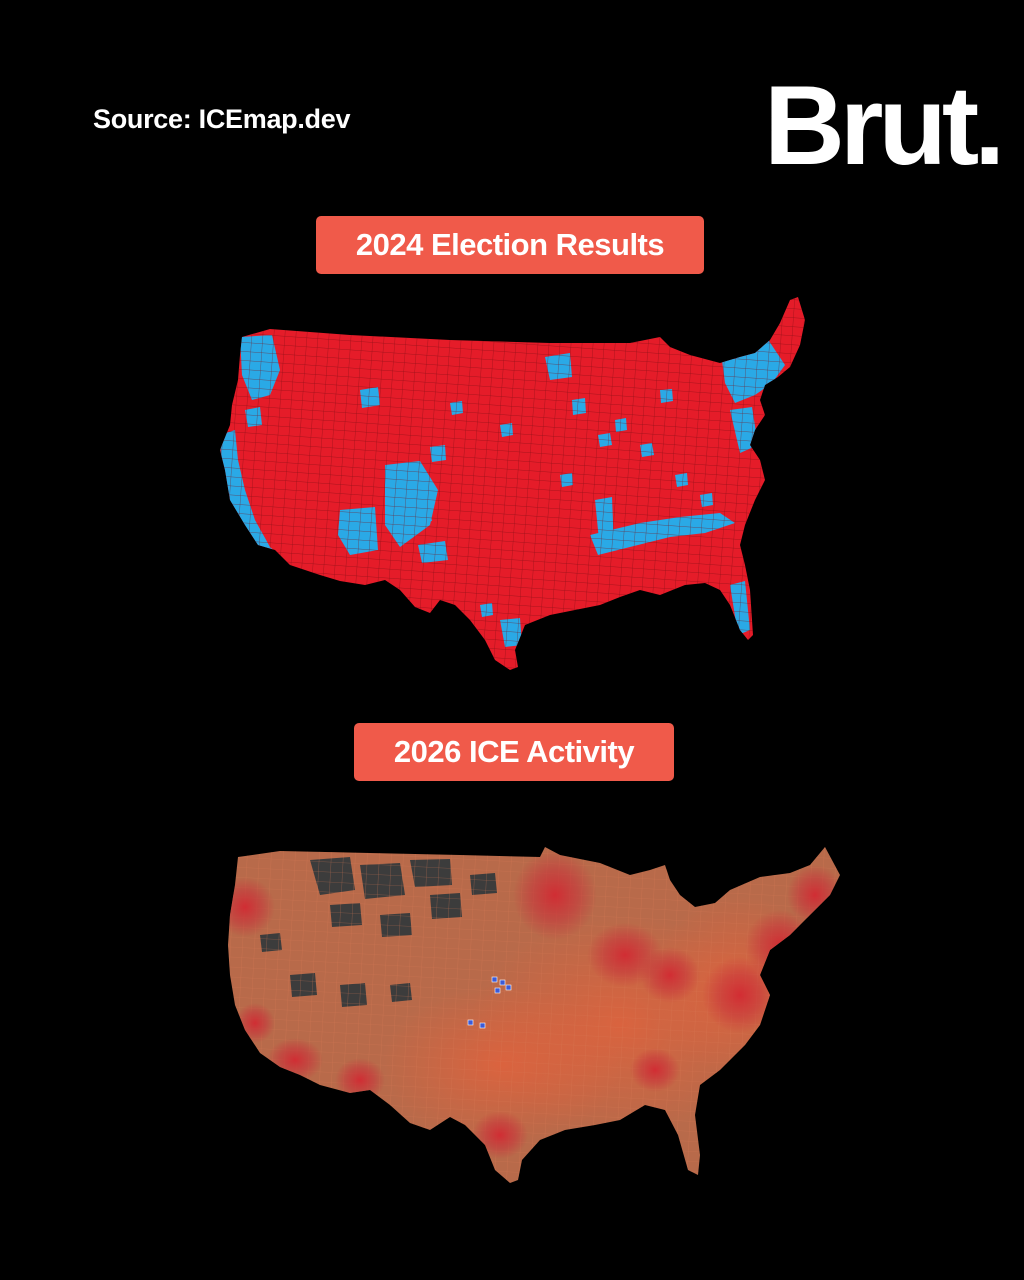 The width and height of the screenshot is (1024, 1280). What do you see at coordinates (510, 245) in the screenshot?
I see `election-map-title: 2024 Election Results` at bounding box center [510, 245].